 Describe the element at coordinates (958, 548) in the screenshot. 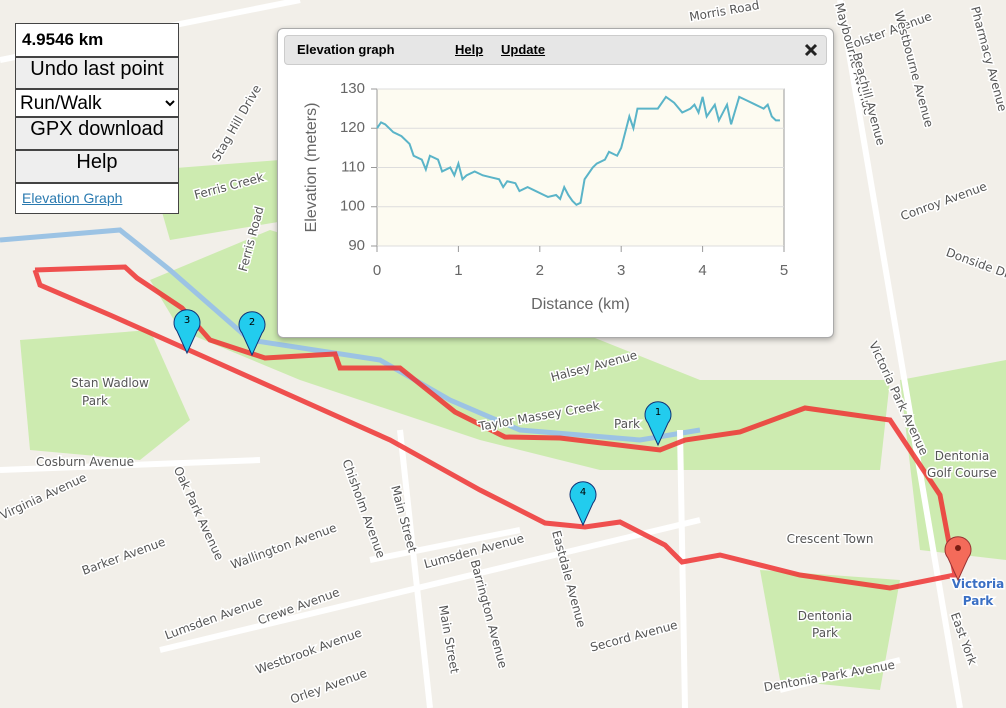

I see `end-marker-dot` at that location.